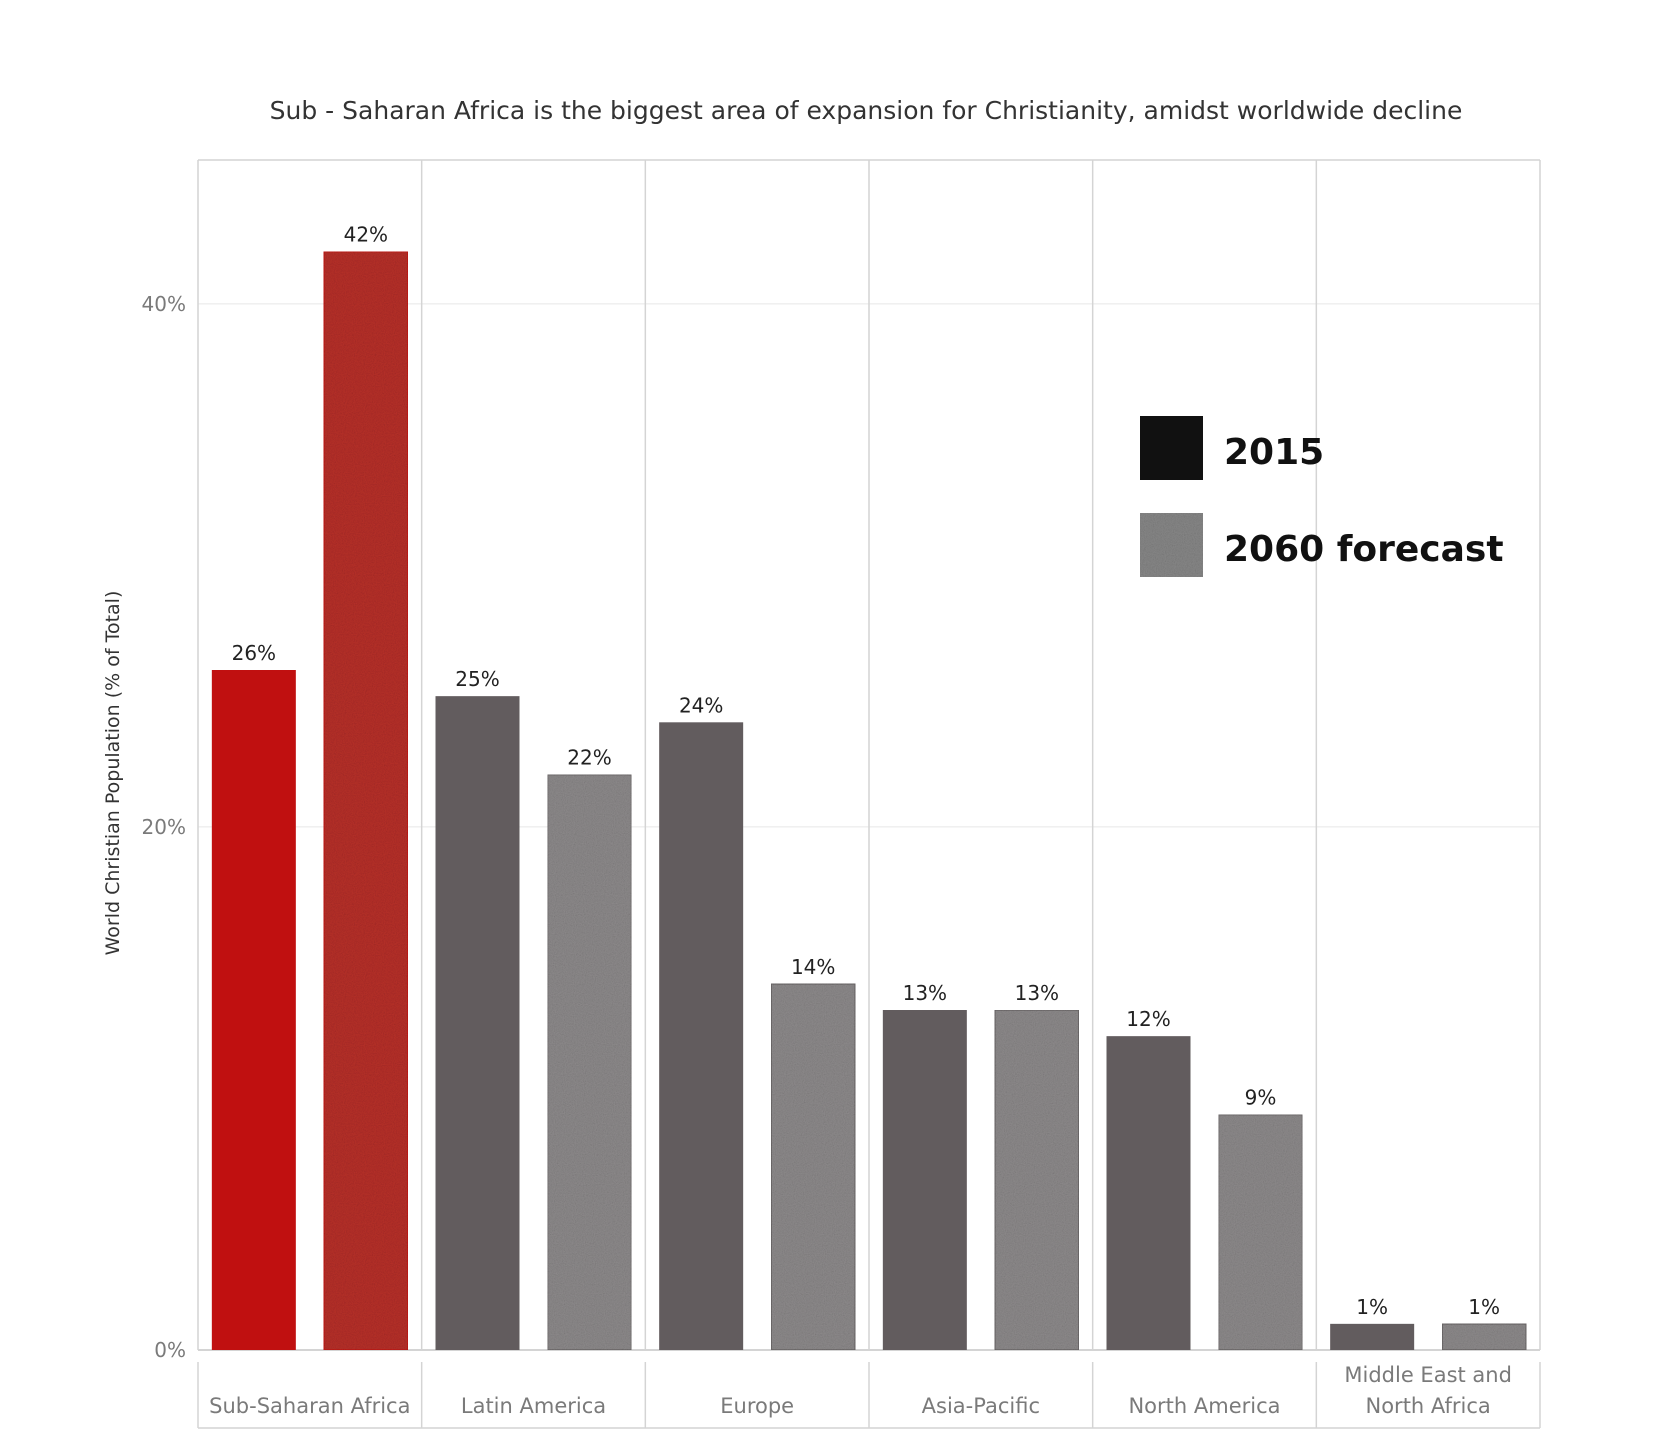 This screenshot has height=1452, width=1672. Describe the element at coordinates (981, 1406) in the screenshot. I see `category-label: Asia-Pacific` at that location.